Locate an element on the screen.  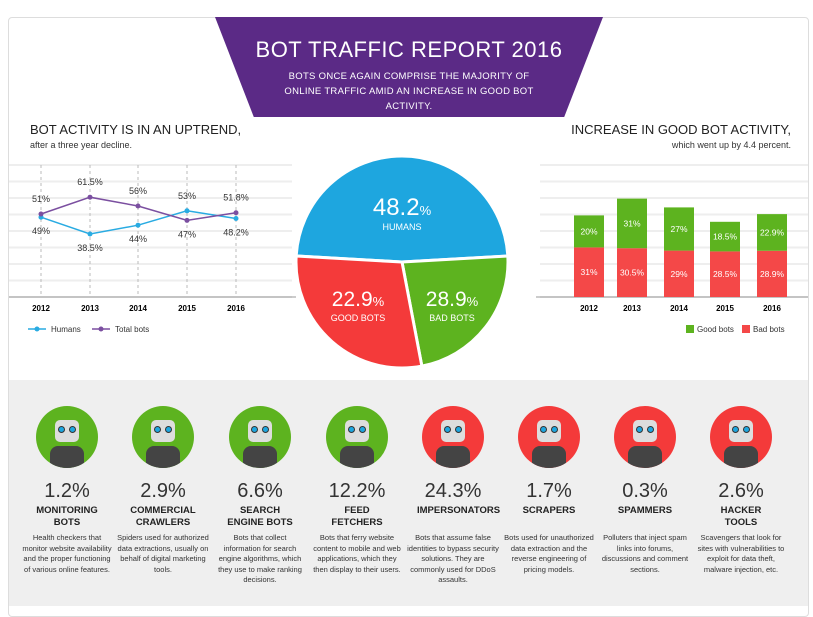
pie-value-number: 48.2 is located at coordinates (396, 207).